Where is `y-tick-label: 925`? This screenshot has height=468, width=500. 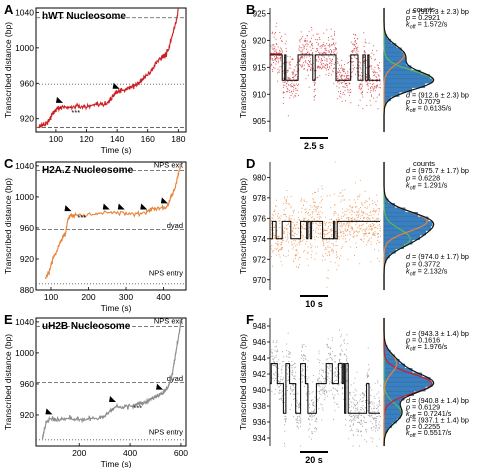
y-tick-label: 925 is located at coordinates (260, 13).